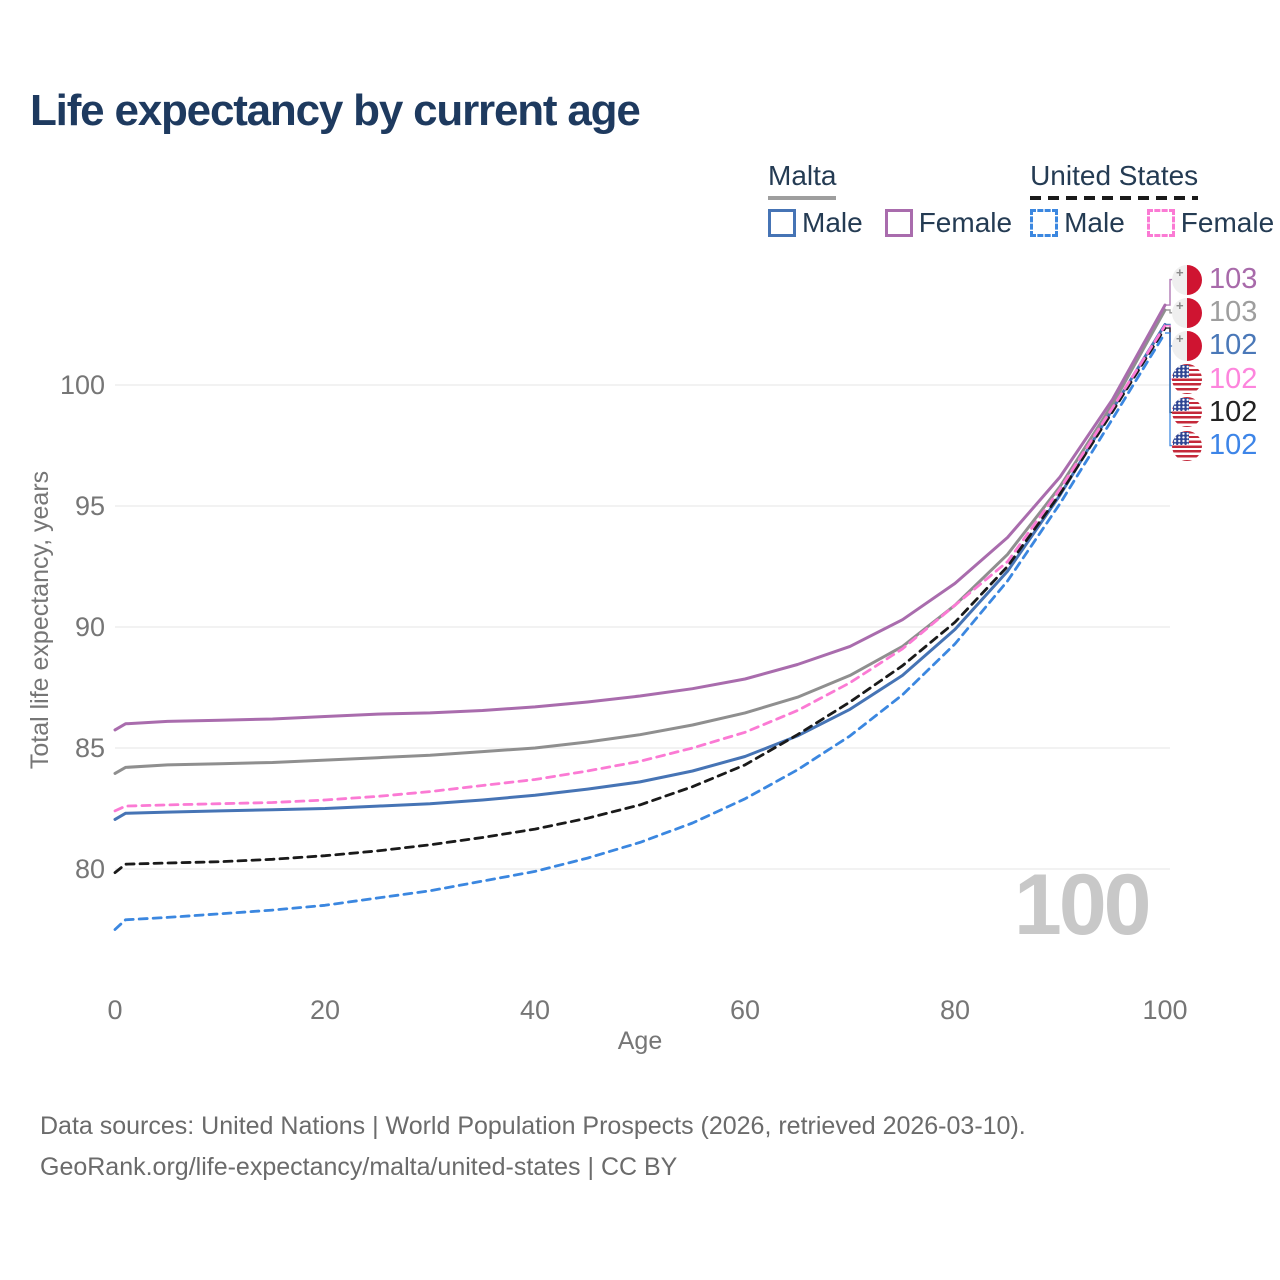 The height and width of the screenshot is (1280, 1280). I want to click on legend-malta-items: Male Female, so click(890, 223).